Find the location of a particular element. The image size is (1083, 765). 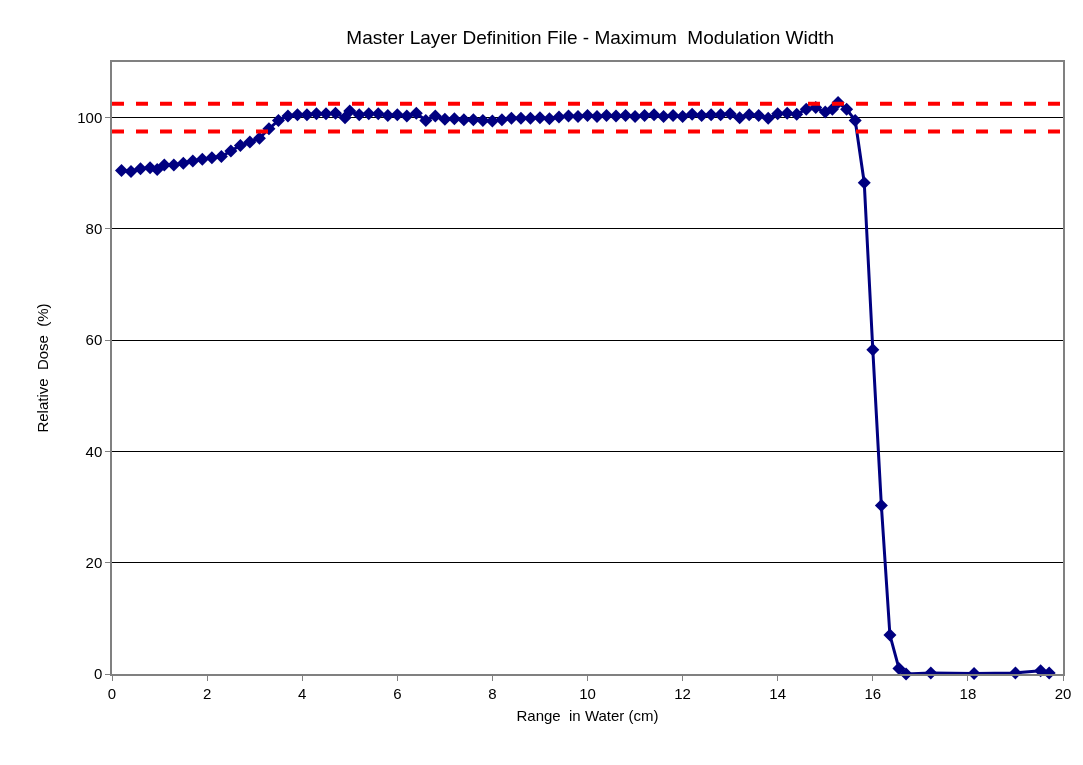

y-tick-label: 60 is located at coordinates (94, 340).